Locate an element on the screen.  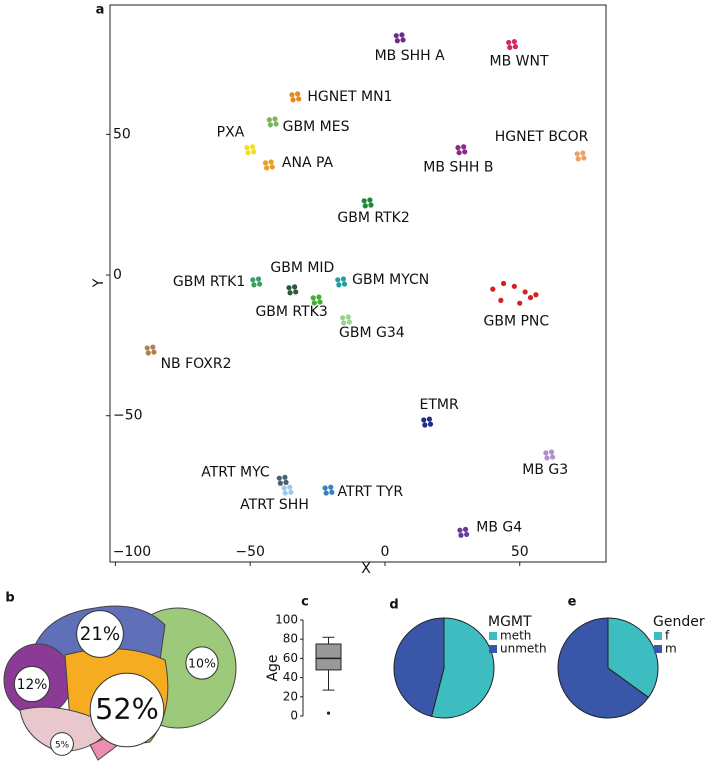
x-tick-label: −50 is located at coordinates (250, 552).